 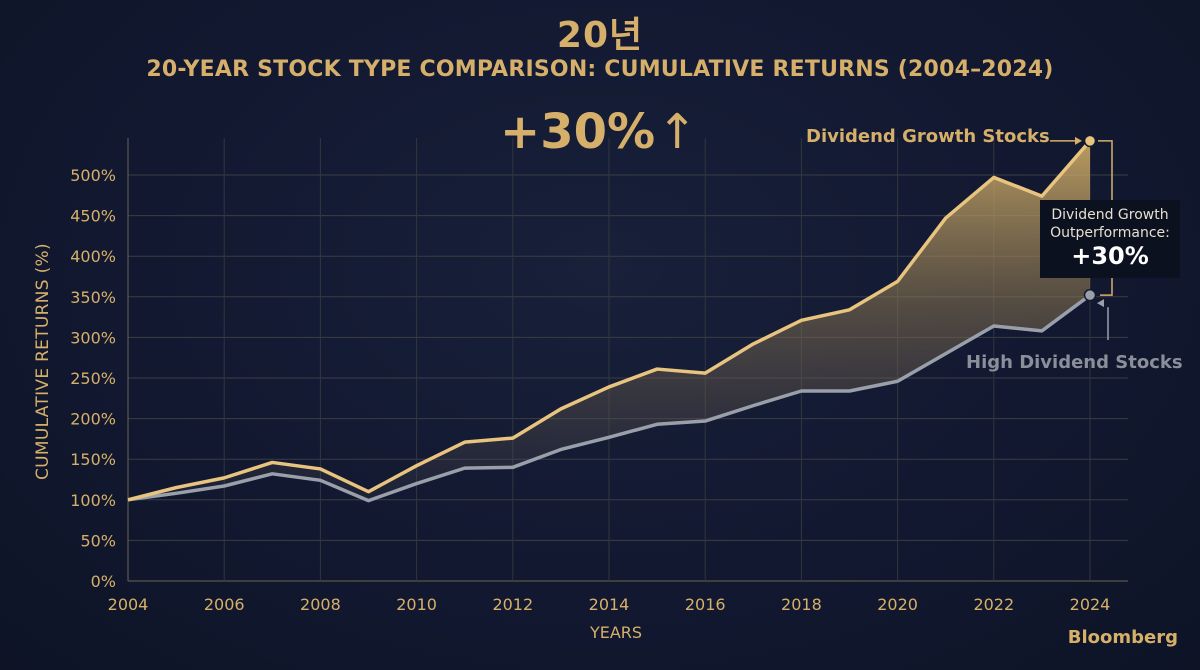 I want to click on outperformance-box: Dividend Growth Outperformance: +30%, so click(x=1110, y=239).